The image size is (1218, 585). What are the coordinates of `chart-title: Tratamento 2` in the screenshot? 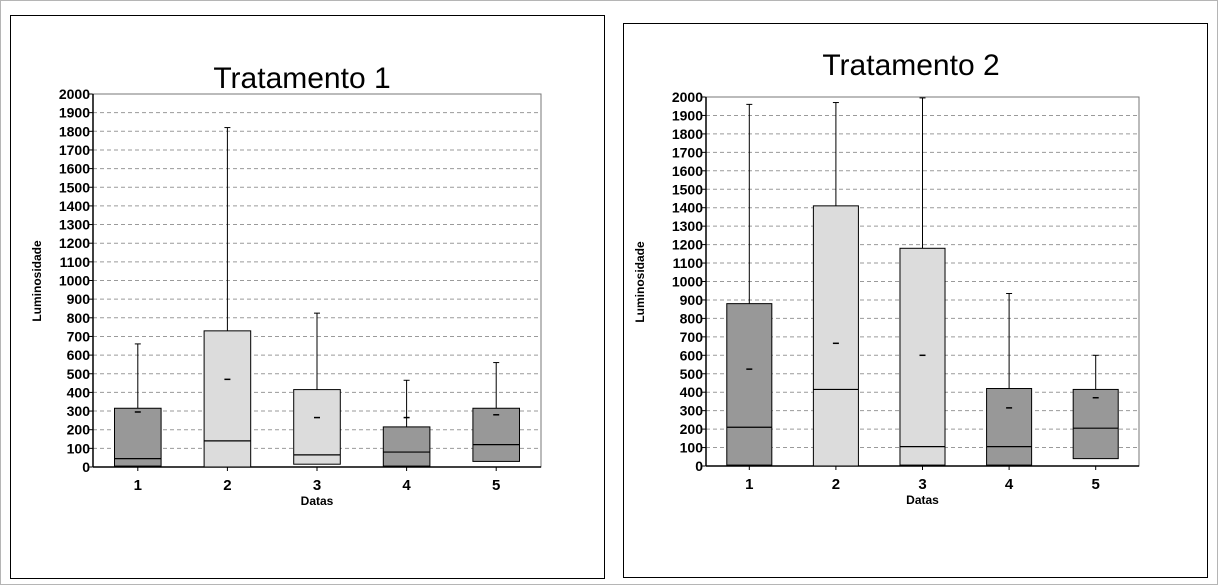 It's located at (910, 65).